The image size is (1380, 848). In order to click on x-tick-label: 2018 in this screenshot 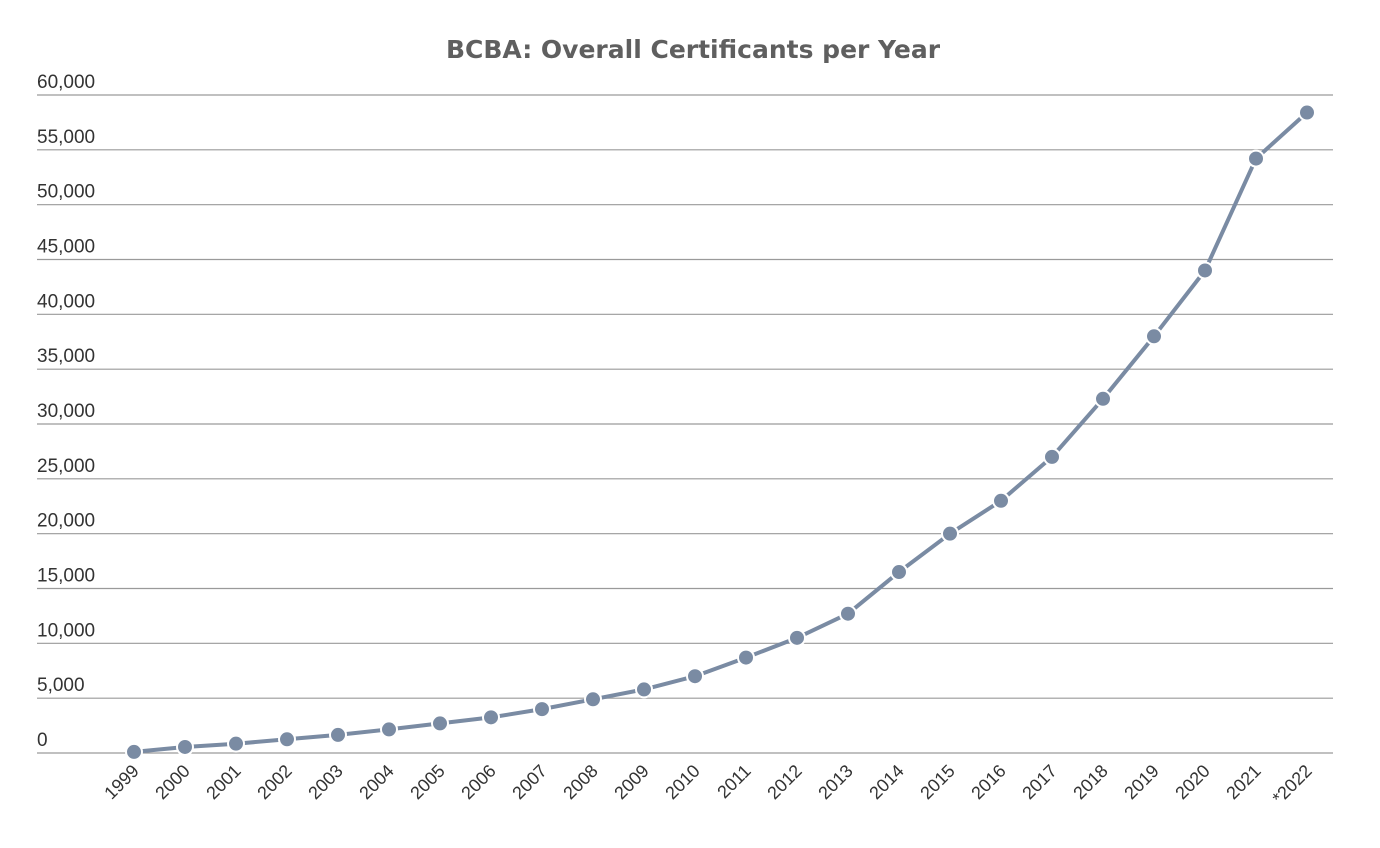, I will do `click(1090, 782)`.